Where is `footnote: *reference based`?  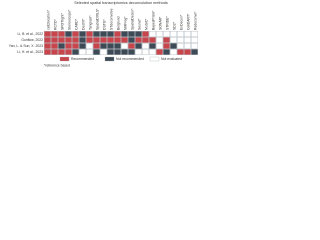
footnote: *reference based is located at coordinates (57, 65).